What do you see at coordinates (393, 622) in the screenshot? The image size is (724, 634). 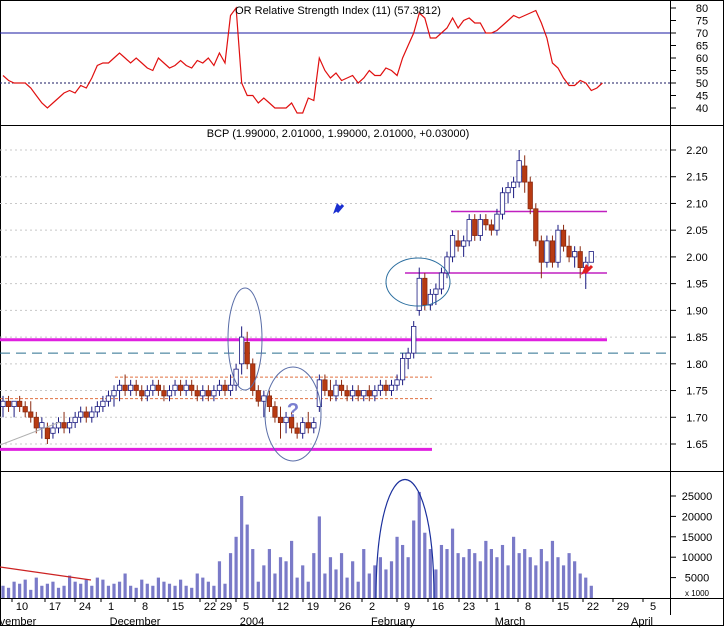 I see `x-month-label: February` at bounding box center [393, 622].